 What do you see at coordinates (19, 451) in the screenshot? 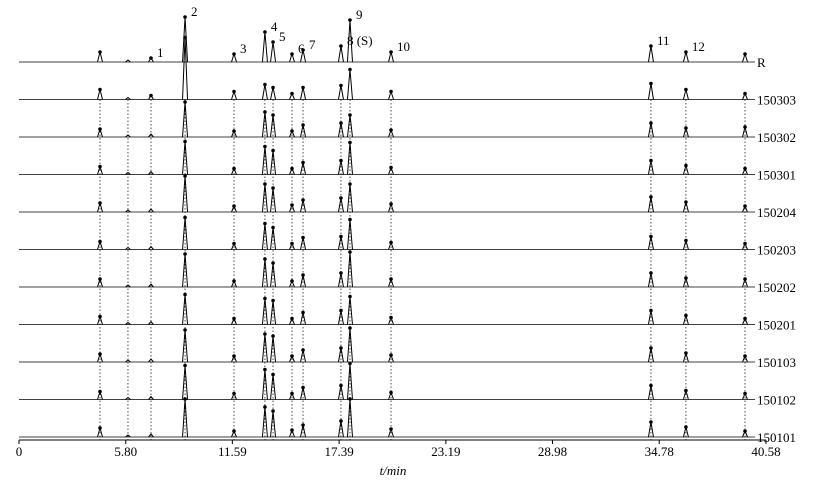
I see `x-tick-label: 0` at bounding box center [19, 451].